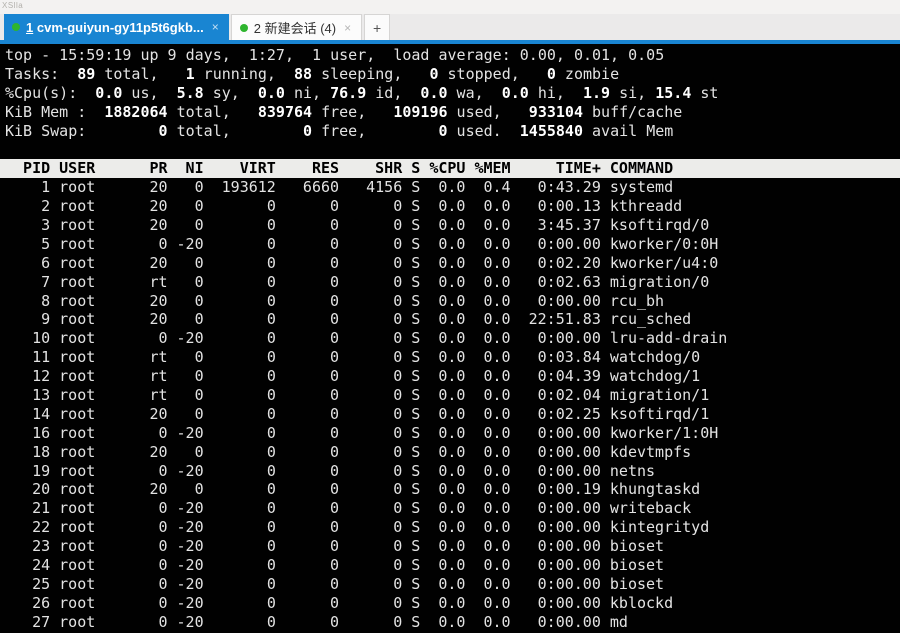  Describe the element at coordinates (348, 583) in the screenshot. I see `process-row: 25 root 0 -20 0 0 0 S 0.0 0.0 0:00.00 bioset` at that location.